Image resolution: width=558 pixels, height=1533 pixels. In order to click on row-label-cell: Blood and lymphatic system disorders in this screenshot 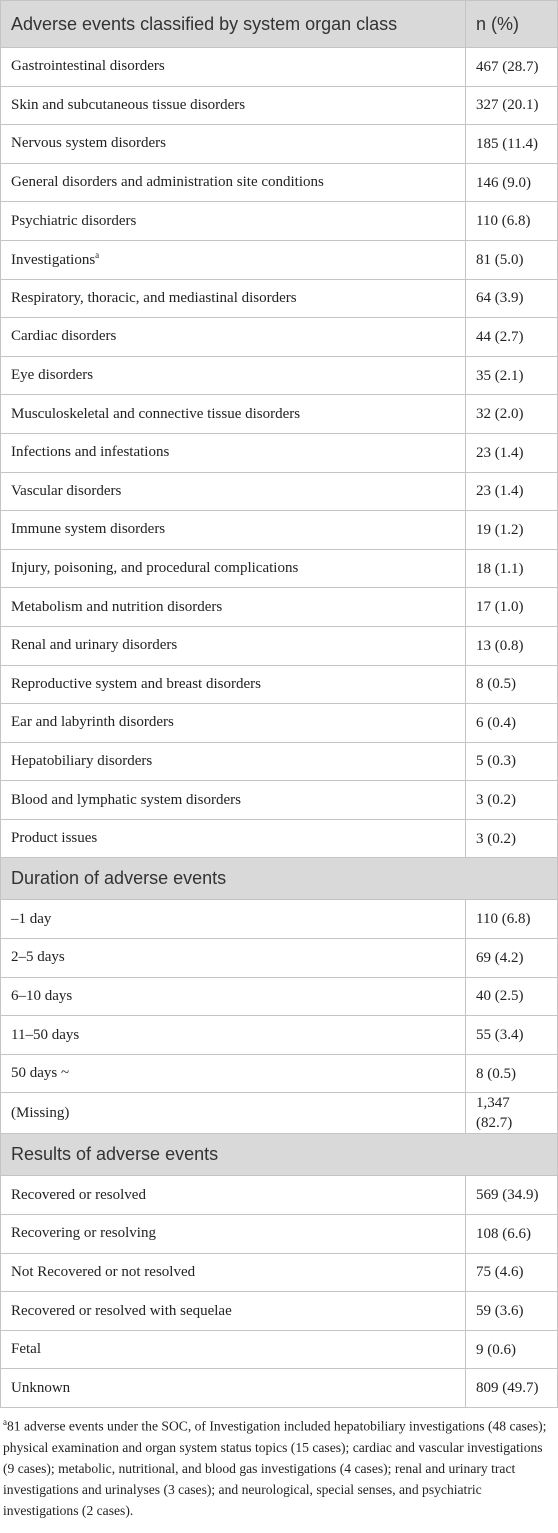, I will do `click(233, 800)`.